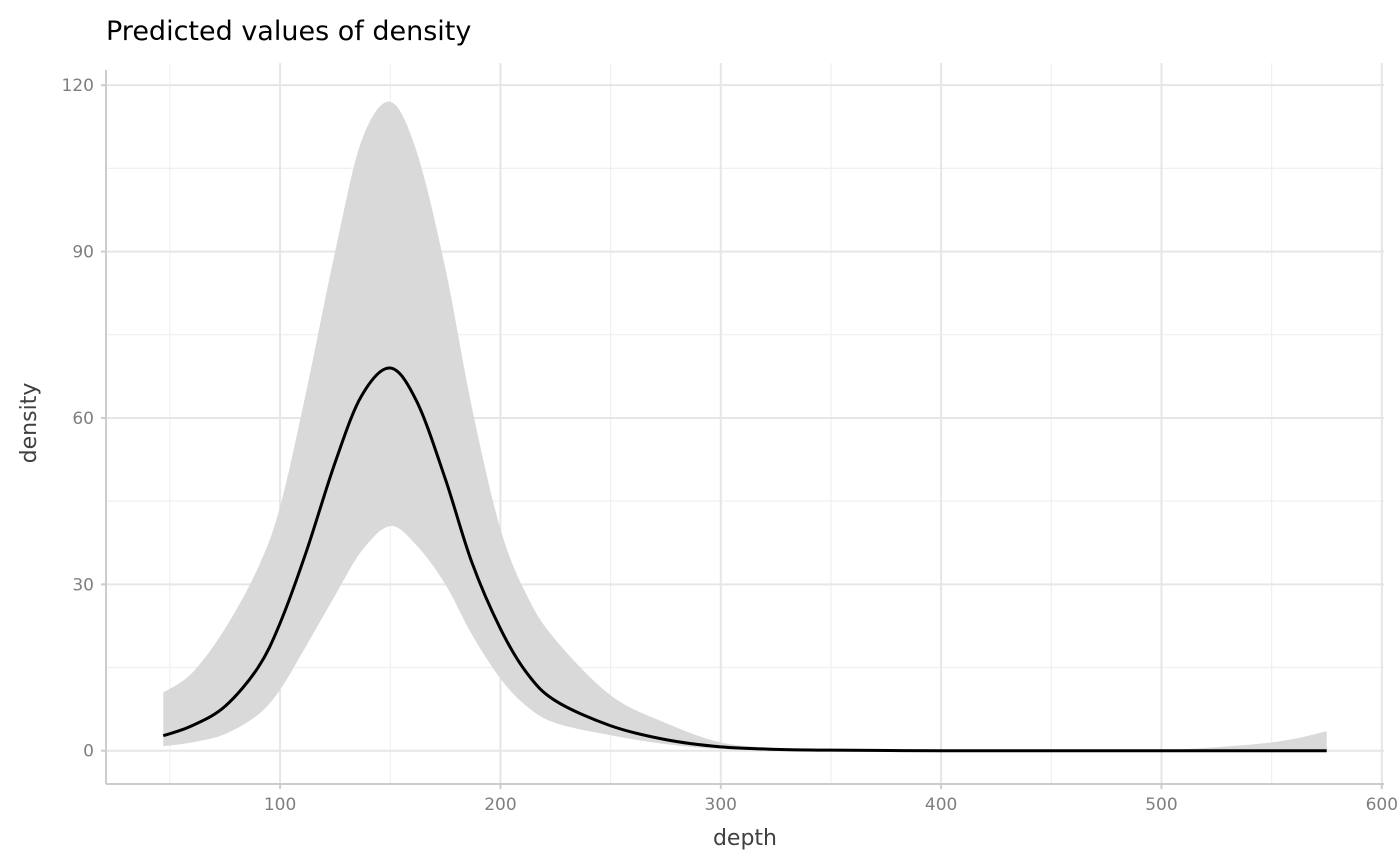  What do you see at coordinates (280, 805) in the screenshot?
I see `x-tick-label: 100` at bounding box center [280, 805].